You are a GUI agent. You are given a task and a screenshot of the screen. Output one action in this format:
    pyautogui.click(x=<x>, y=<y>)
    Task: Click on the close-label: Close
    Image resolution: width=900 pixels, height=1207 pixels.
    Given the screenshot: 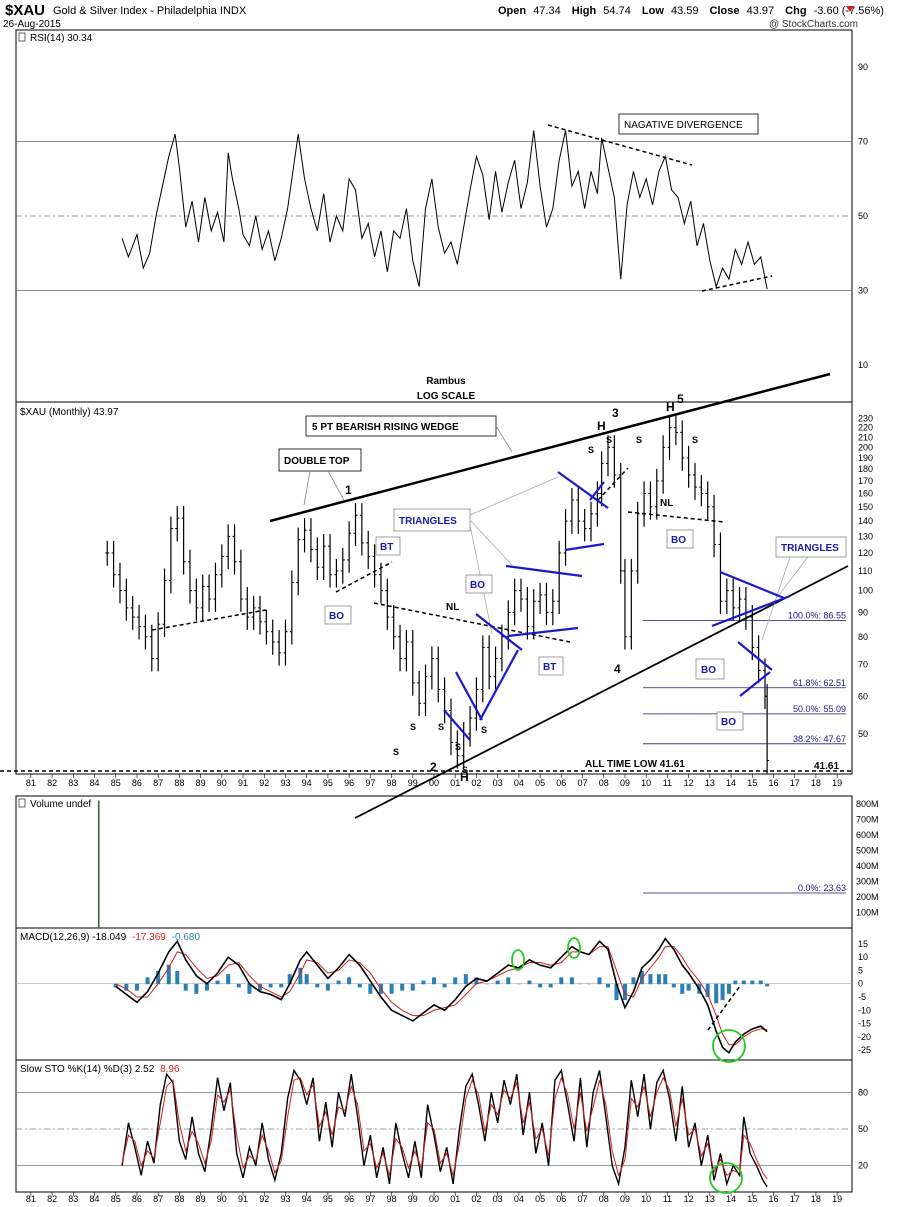 What is the action you would take?
    pyautogui.click(x=725, y=11)
    